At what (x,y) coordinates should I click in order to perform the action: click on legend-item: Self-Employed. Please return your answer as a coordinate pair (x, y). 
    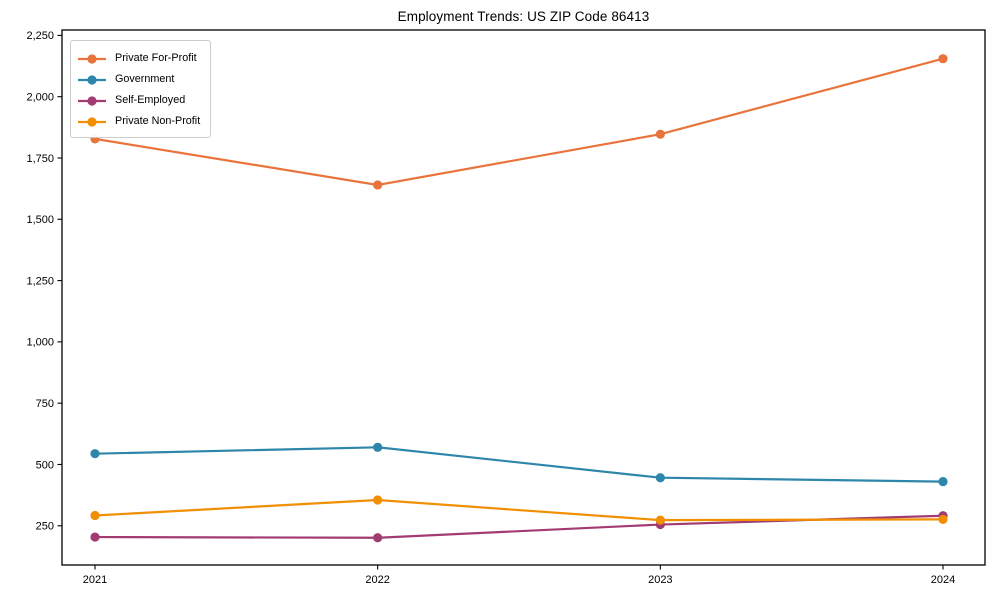
    Looking at the image, I should click on (139, 99).